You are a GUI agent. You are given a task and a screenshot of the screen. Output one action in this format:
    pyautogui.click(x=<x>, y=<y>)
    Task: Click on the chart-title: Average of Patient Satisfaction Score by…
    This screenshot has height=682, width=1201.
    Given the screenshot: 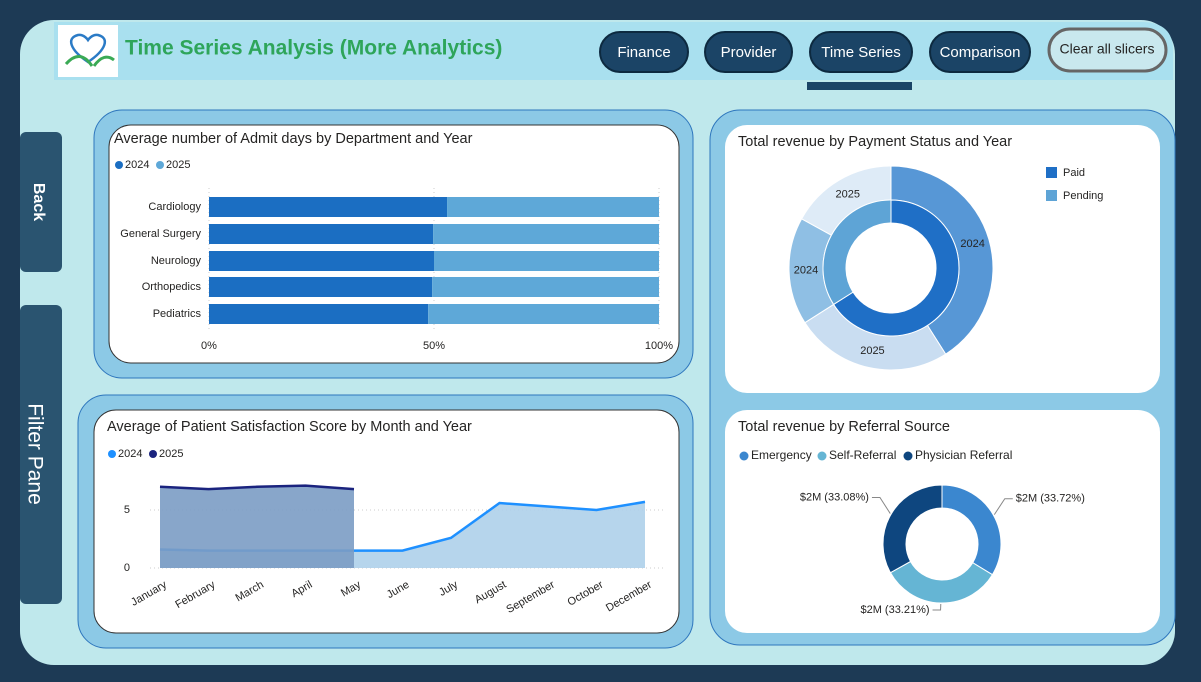 What is the action you would take?
    pyautogui.click(x=289, y=427)
    